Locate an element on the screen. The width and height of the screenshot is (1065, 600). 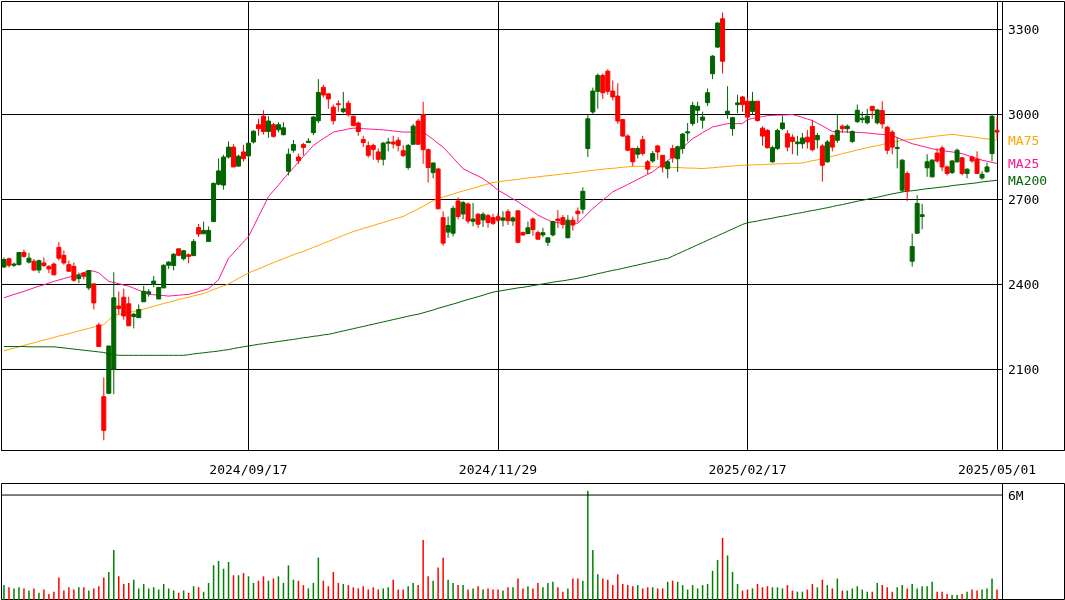
y-tick-label: 2100 is located at coordinates (1024, 369).